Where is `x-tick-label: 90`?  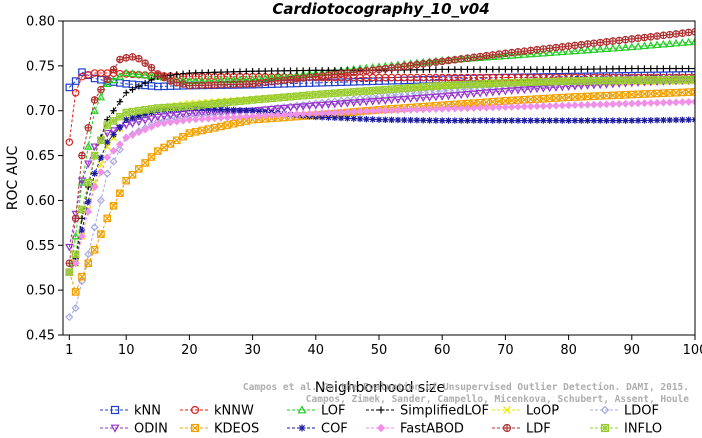 x-tick-label: 90 is located at coordinates (632, 350).